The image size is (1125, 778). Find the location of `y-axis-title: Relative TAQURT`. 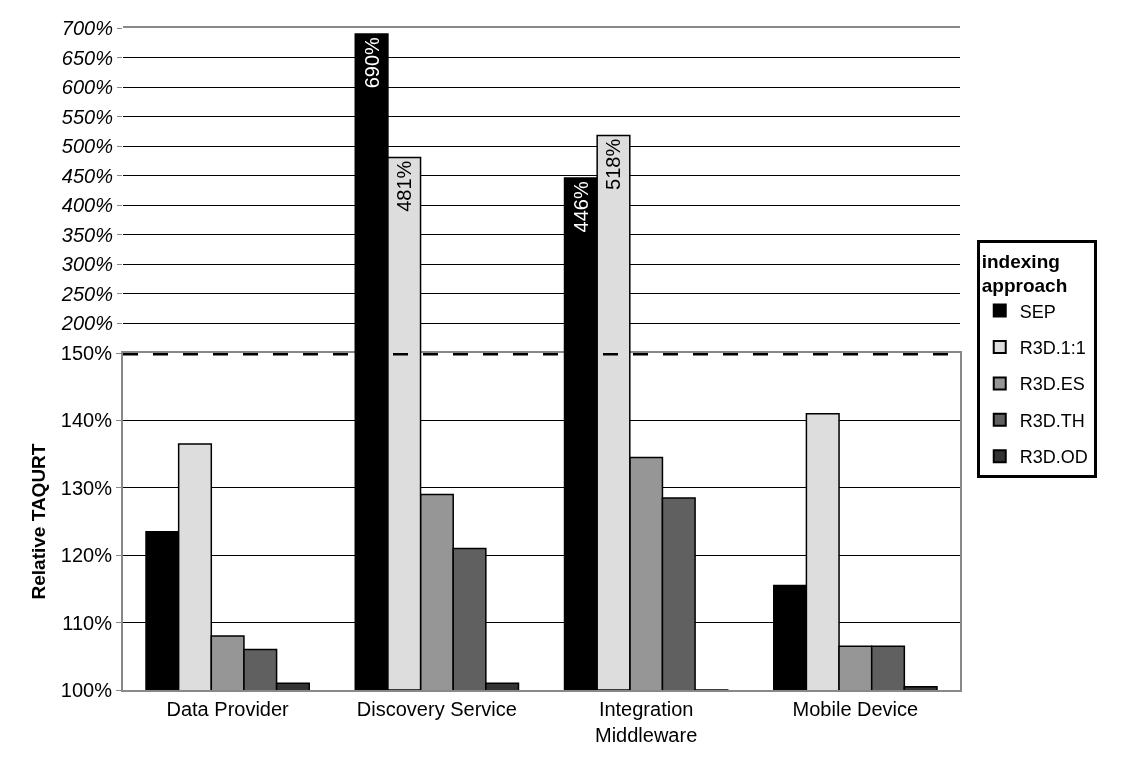

y-axis-title: Relative TAQURT is located at coordinates (39, 521).